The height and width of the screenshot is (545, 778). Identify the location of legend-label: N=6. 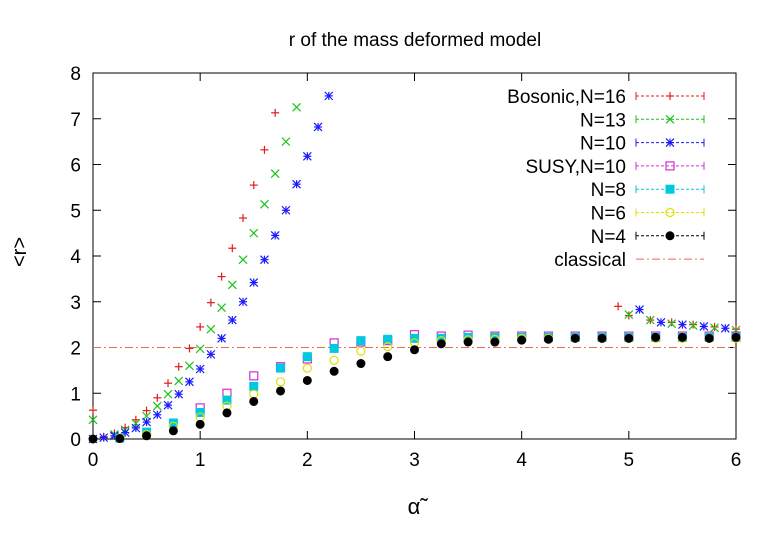
(608, 214).